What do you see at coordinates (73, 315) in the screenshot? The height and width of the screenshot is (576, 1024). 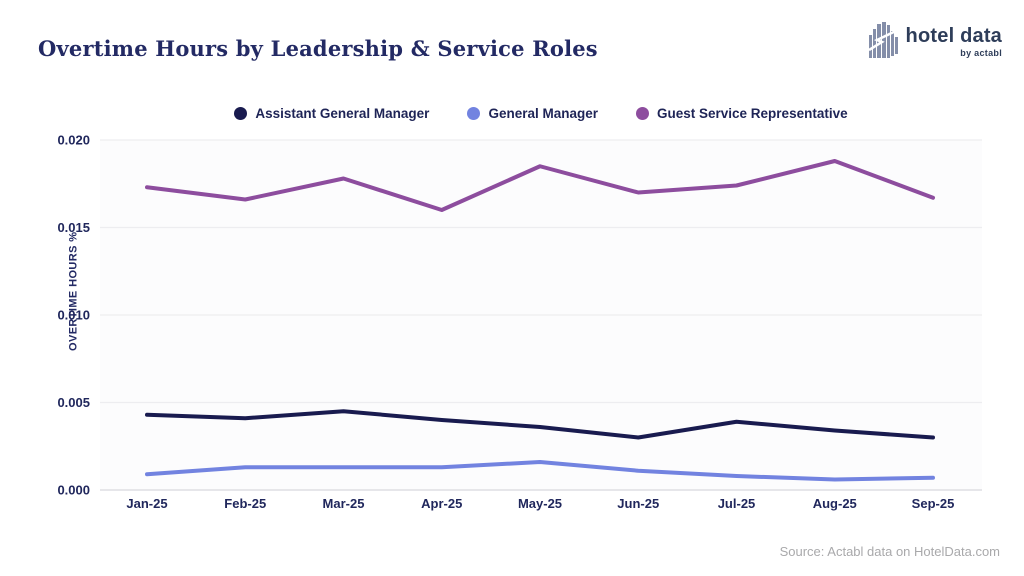 I see `y-tick-label: 0.010` at bounding box center [73, 315].